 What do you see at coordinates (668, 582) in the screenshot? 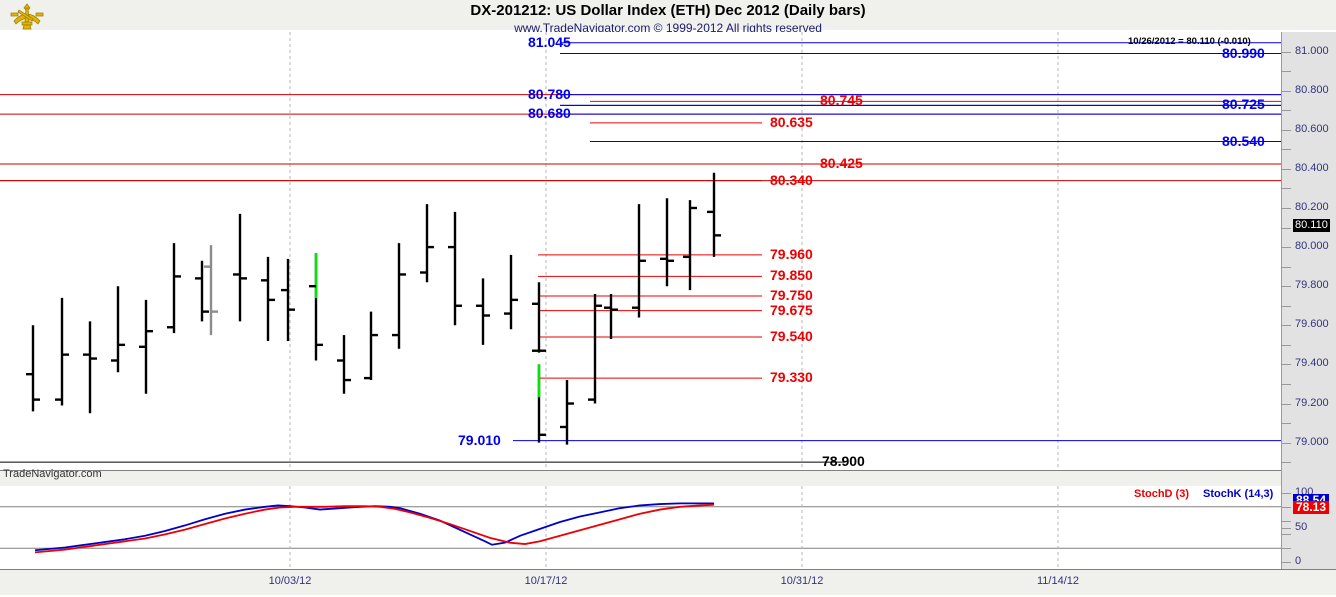
I see `date-axis-band: 10/03/12 10/17/12 10/31/12 11/14/12` at bounding box center [668, 582].